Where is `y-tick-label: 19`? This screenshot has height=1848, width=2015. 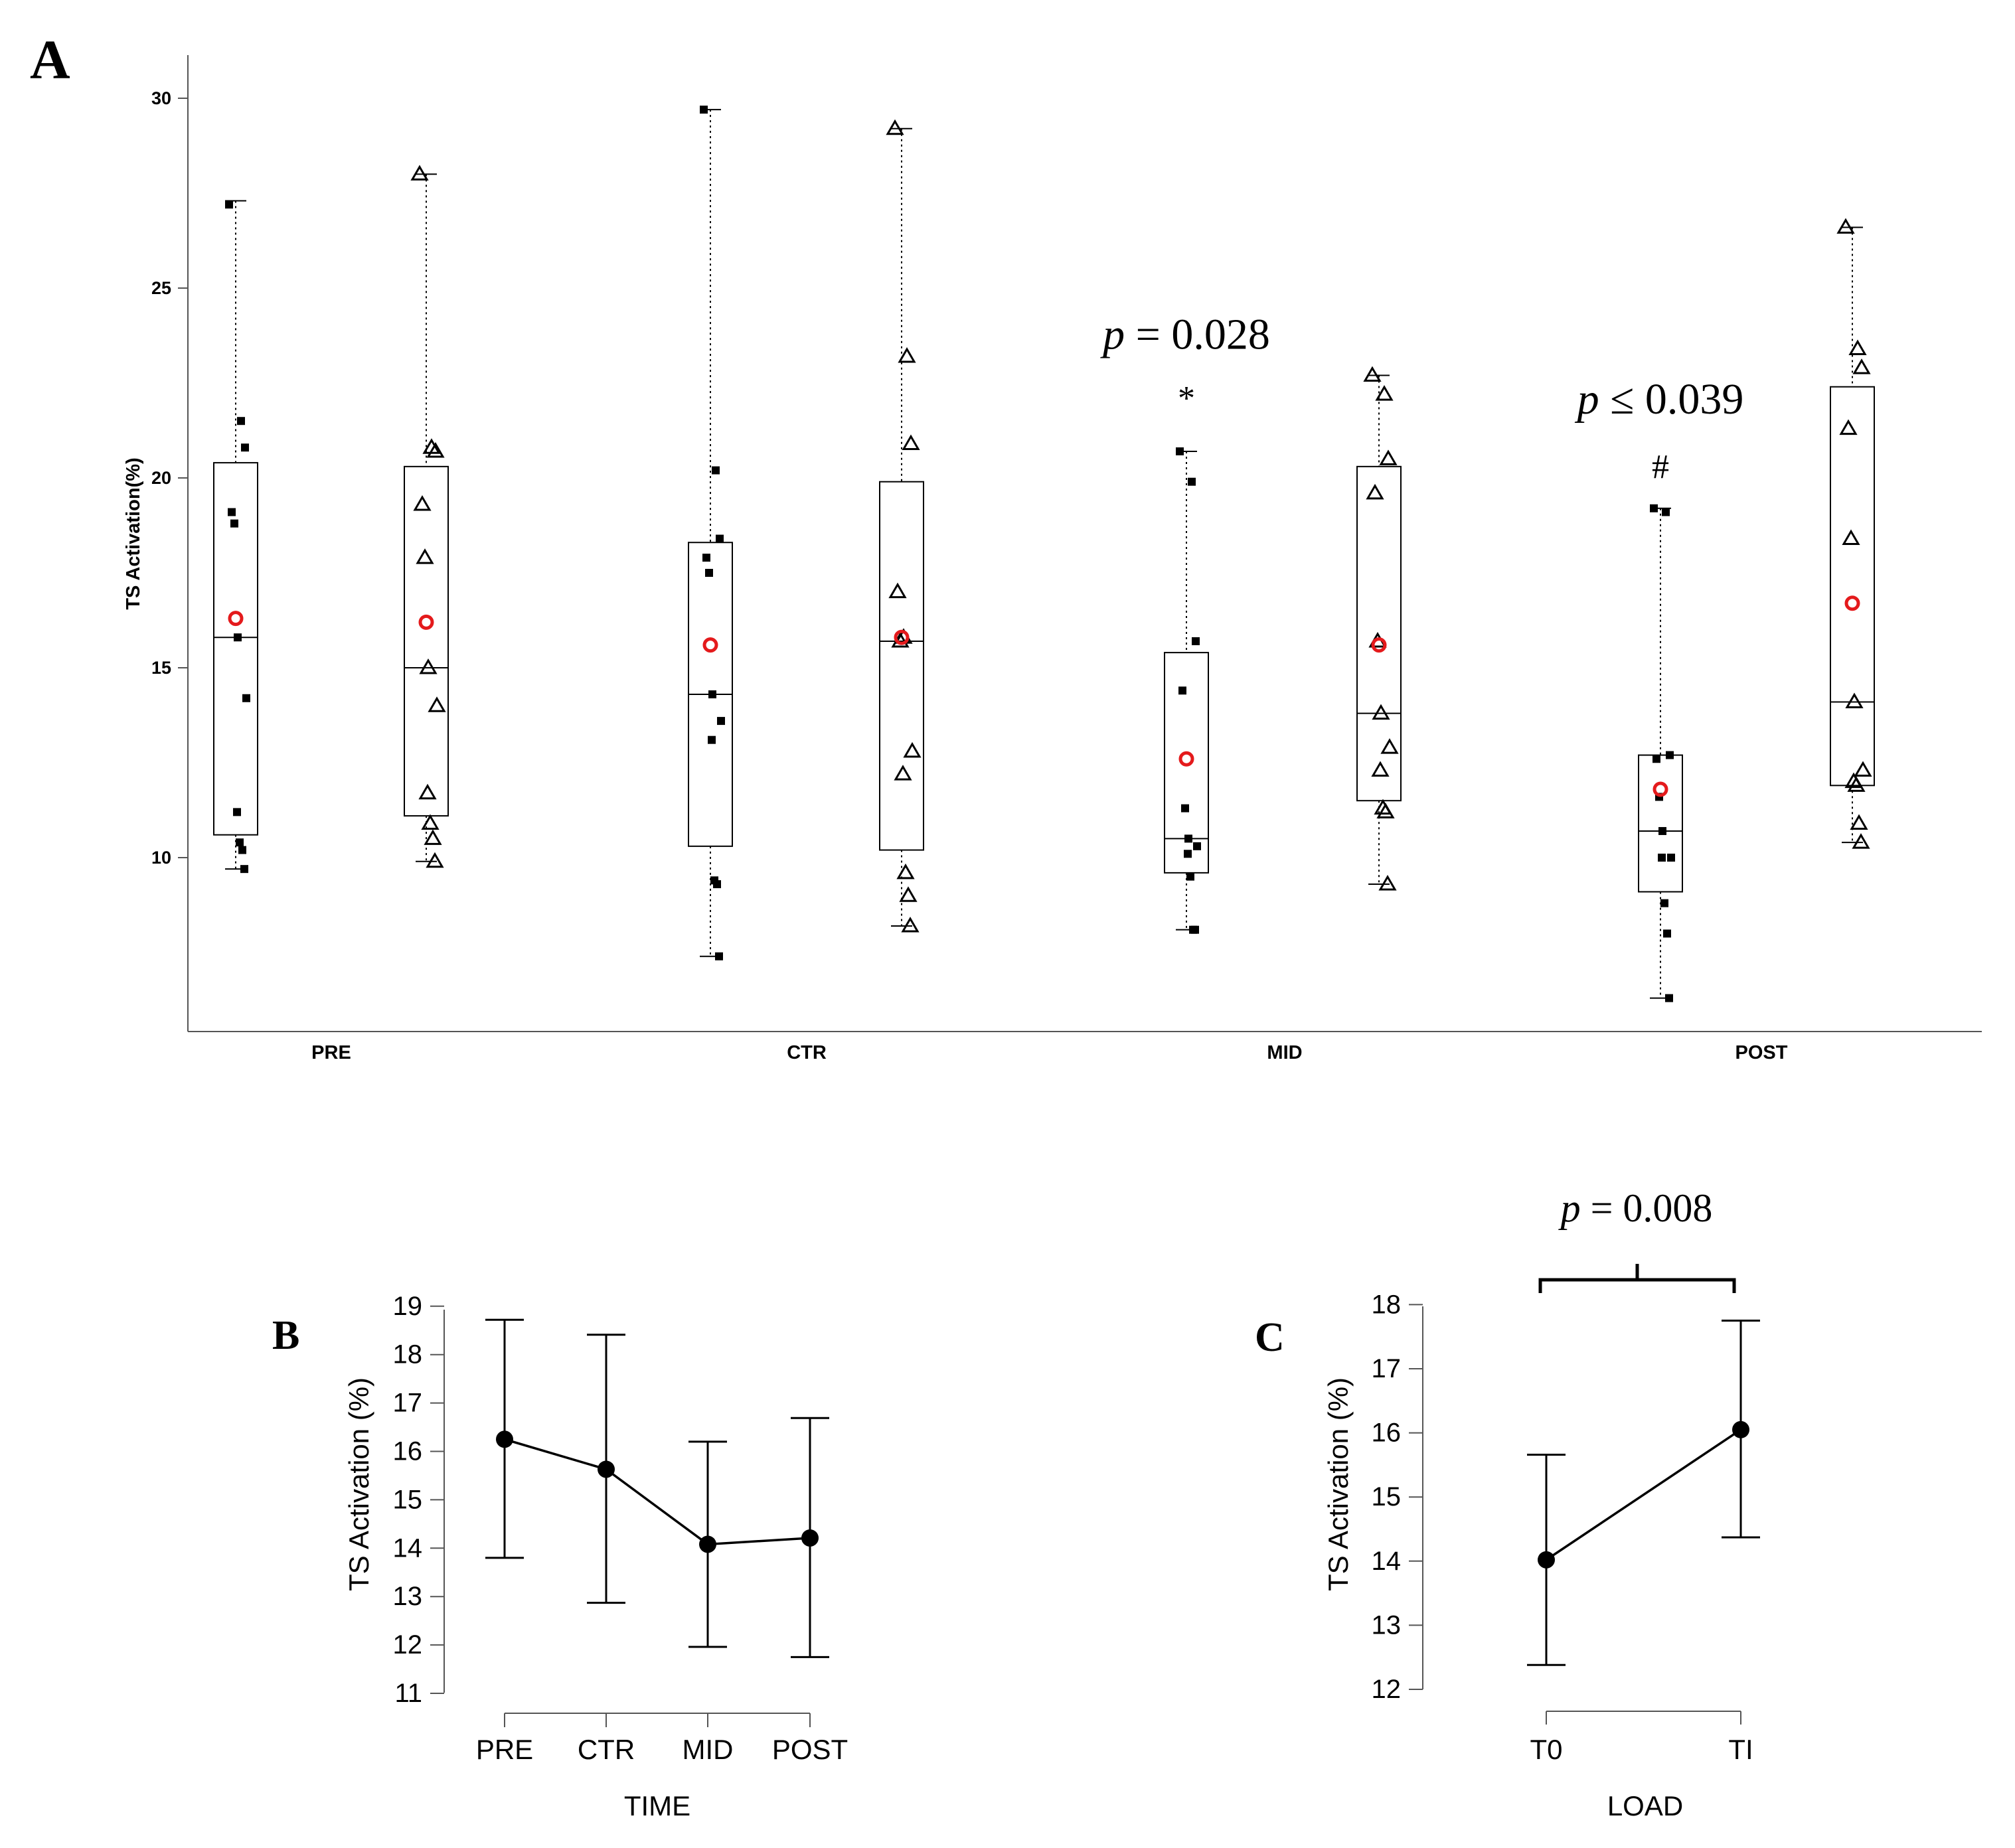 y-tick-label: 19 is located at coordinates (408, 1307).